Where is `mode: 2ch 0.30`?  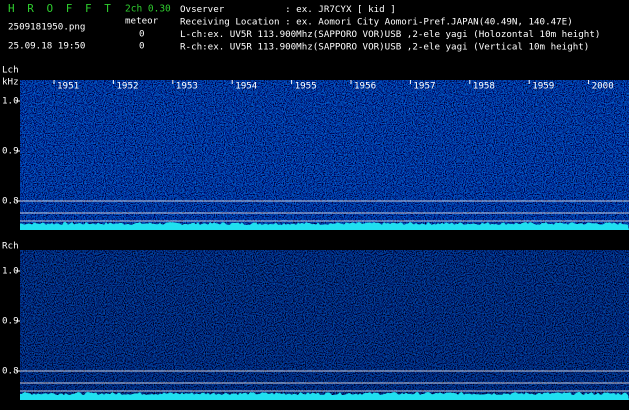 mode: 2ch 0.30 is located at coordinates (148, 9).